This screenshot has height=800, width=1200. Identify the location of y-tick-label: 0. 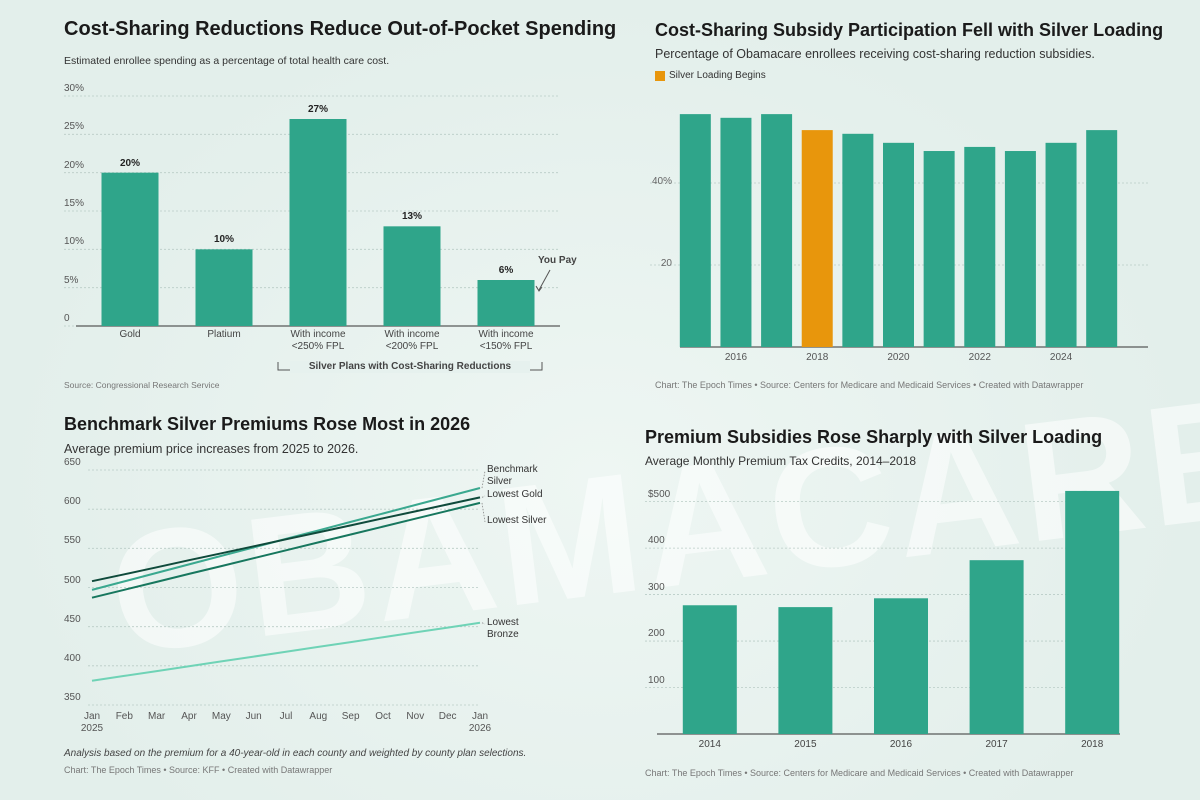
(67, 318).